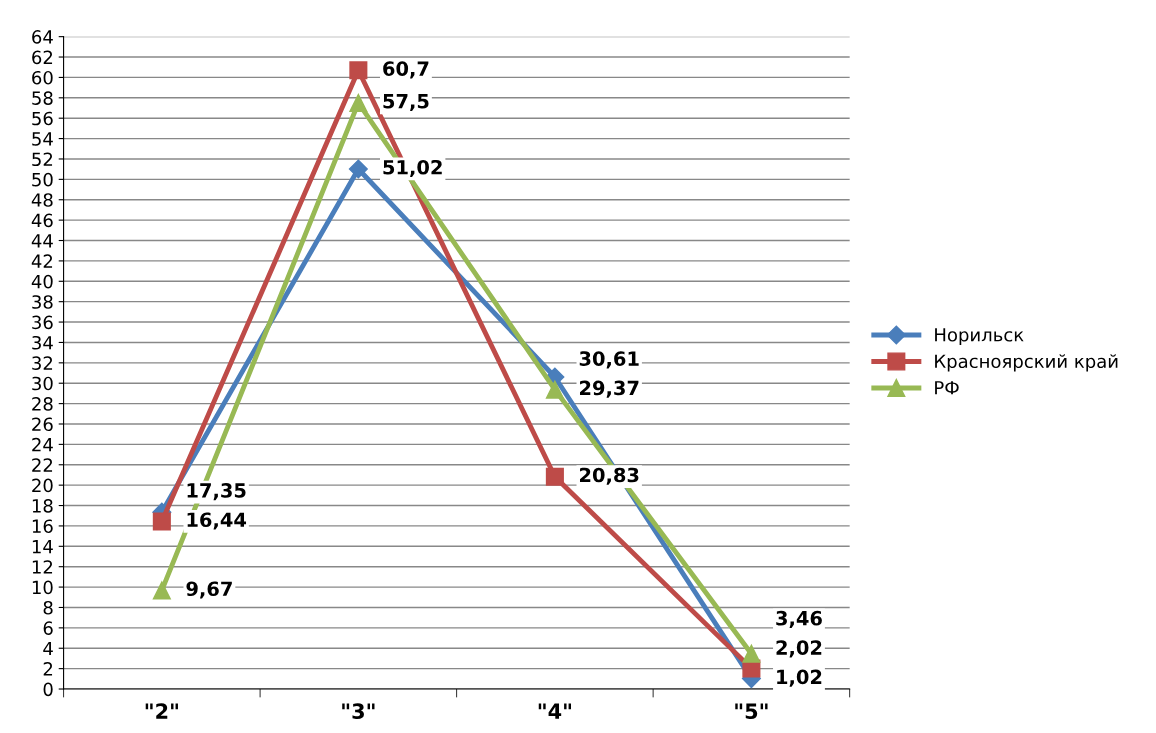 The width and height of the screenshot is (1156, 733). I want to click on x-tick-label: "2", so click(161, 711).